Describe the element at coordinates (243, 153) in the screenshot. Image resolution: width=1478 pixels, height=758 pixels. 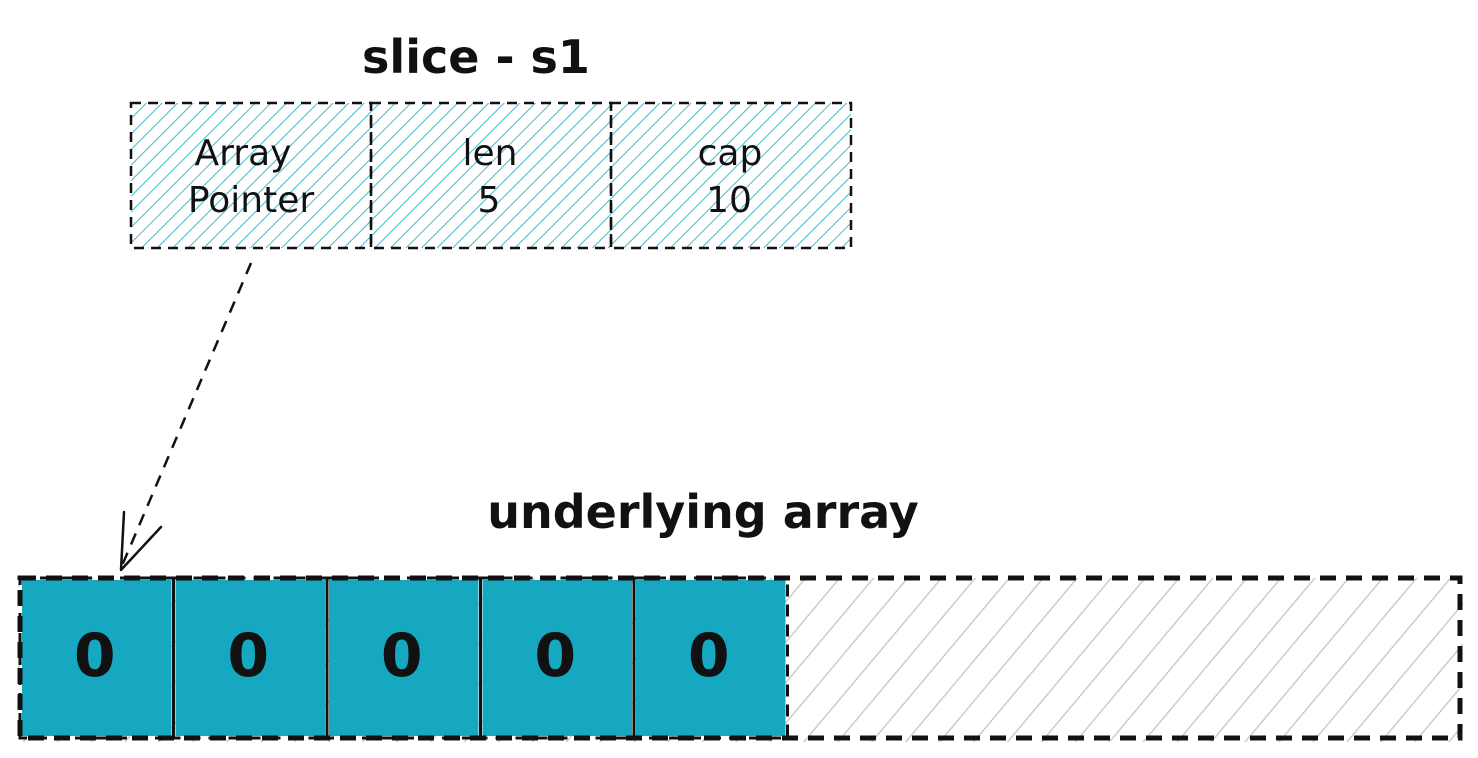
I see `slice-field-array-pointer-line1: Array` at that location.